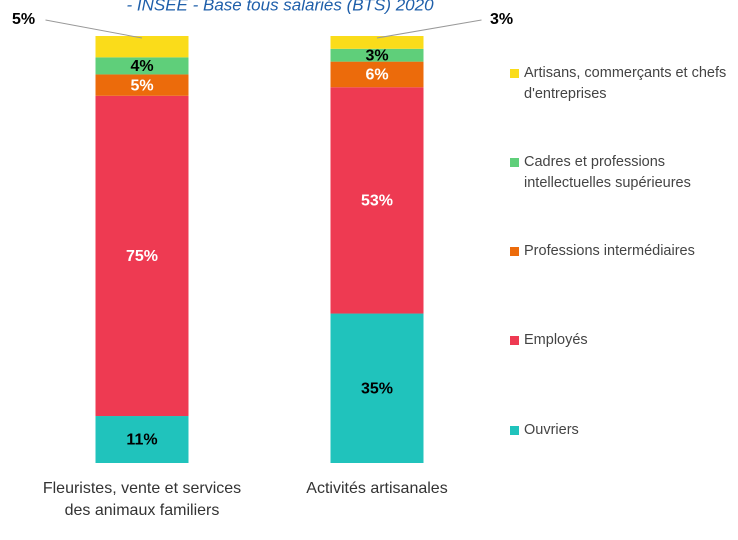  I want to click on value-label: 53%, so click(377, 201).